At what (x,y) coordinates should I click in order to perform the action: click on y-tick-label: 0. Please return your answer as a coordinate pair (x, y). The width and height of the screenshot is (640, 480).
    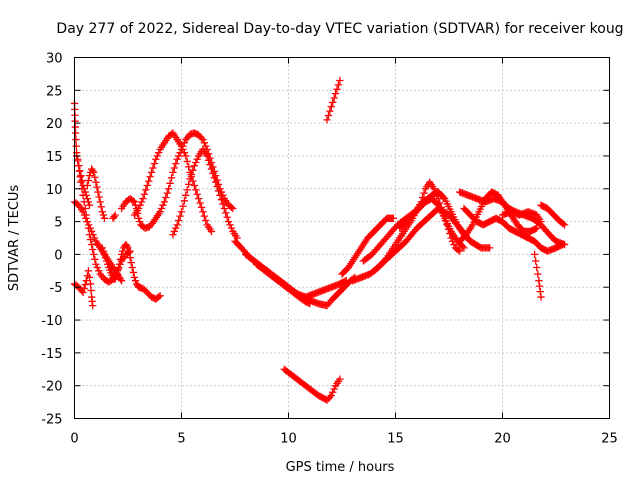
    Looking at the image, I should click on (58, 255).